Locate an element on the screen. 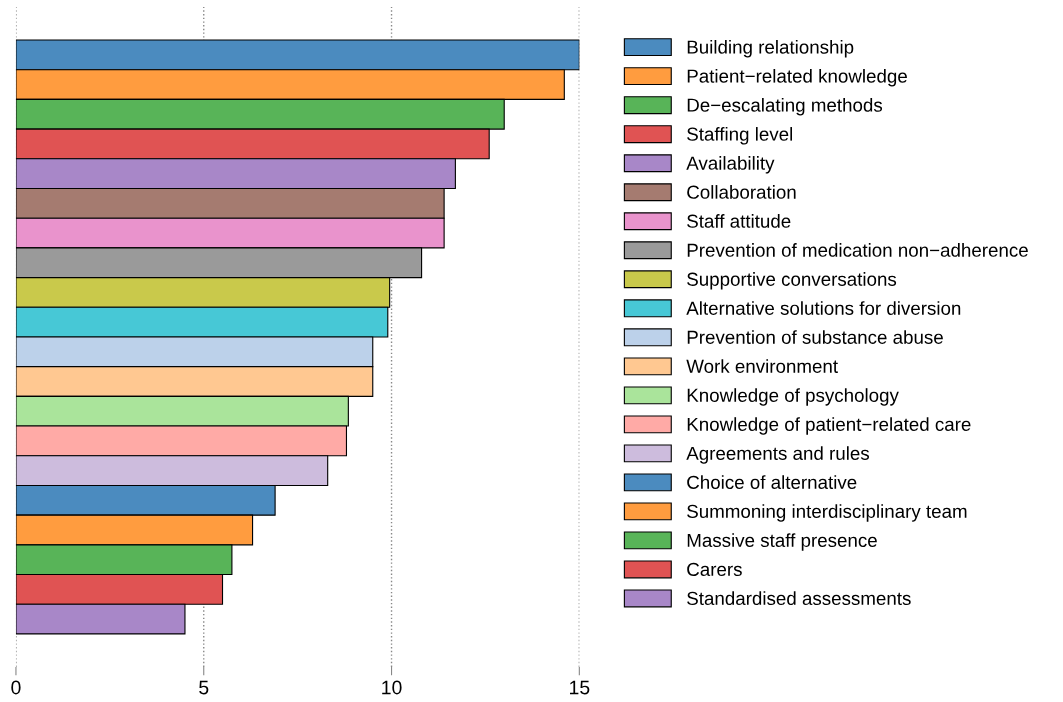 This screenshot has width=1063, height=702. legend-label: Staffing level is located at coordinates (740, 136).